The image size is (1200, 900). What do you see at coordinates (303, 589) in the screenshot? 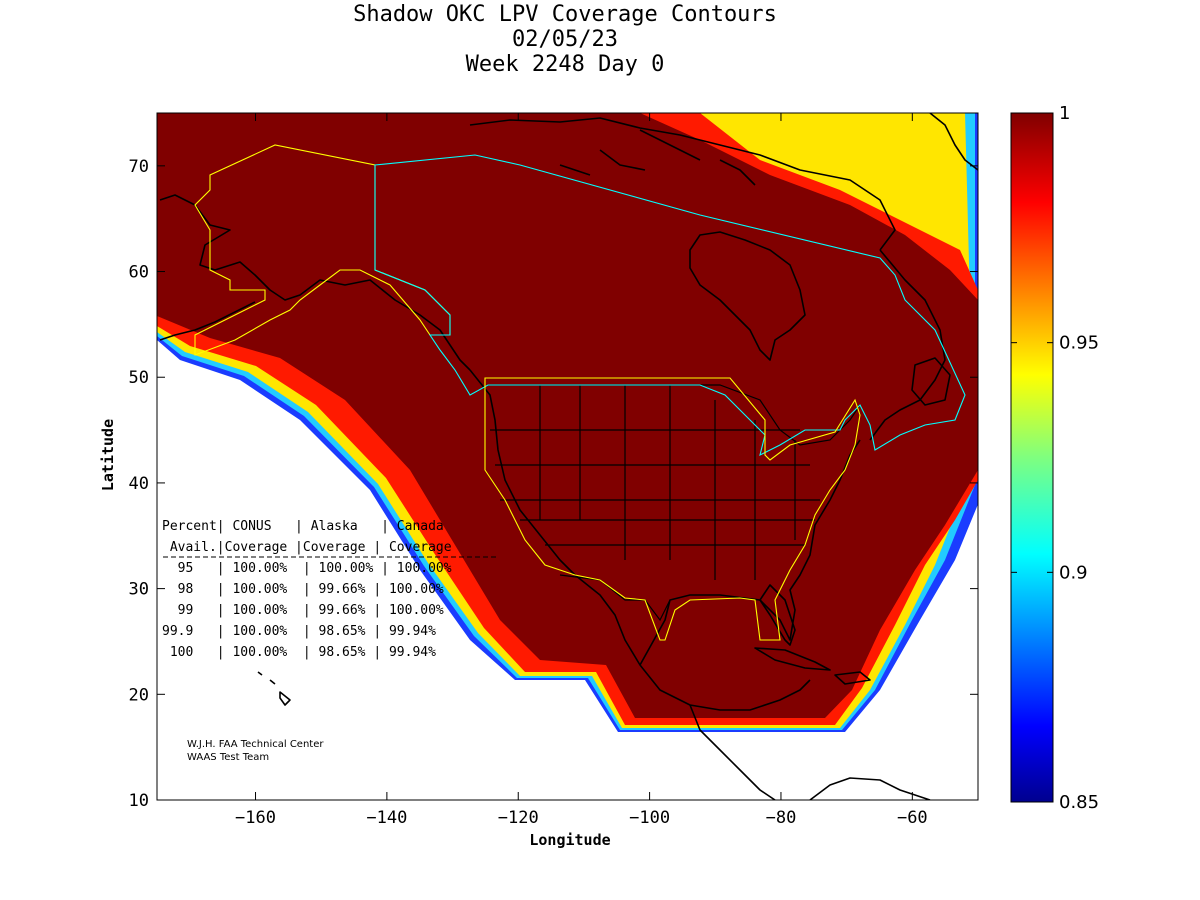
I see `table-row: 98 | 100.00% | 99.66% | 100.00%` at bounding box center [303, 589].